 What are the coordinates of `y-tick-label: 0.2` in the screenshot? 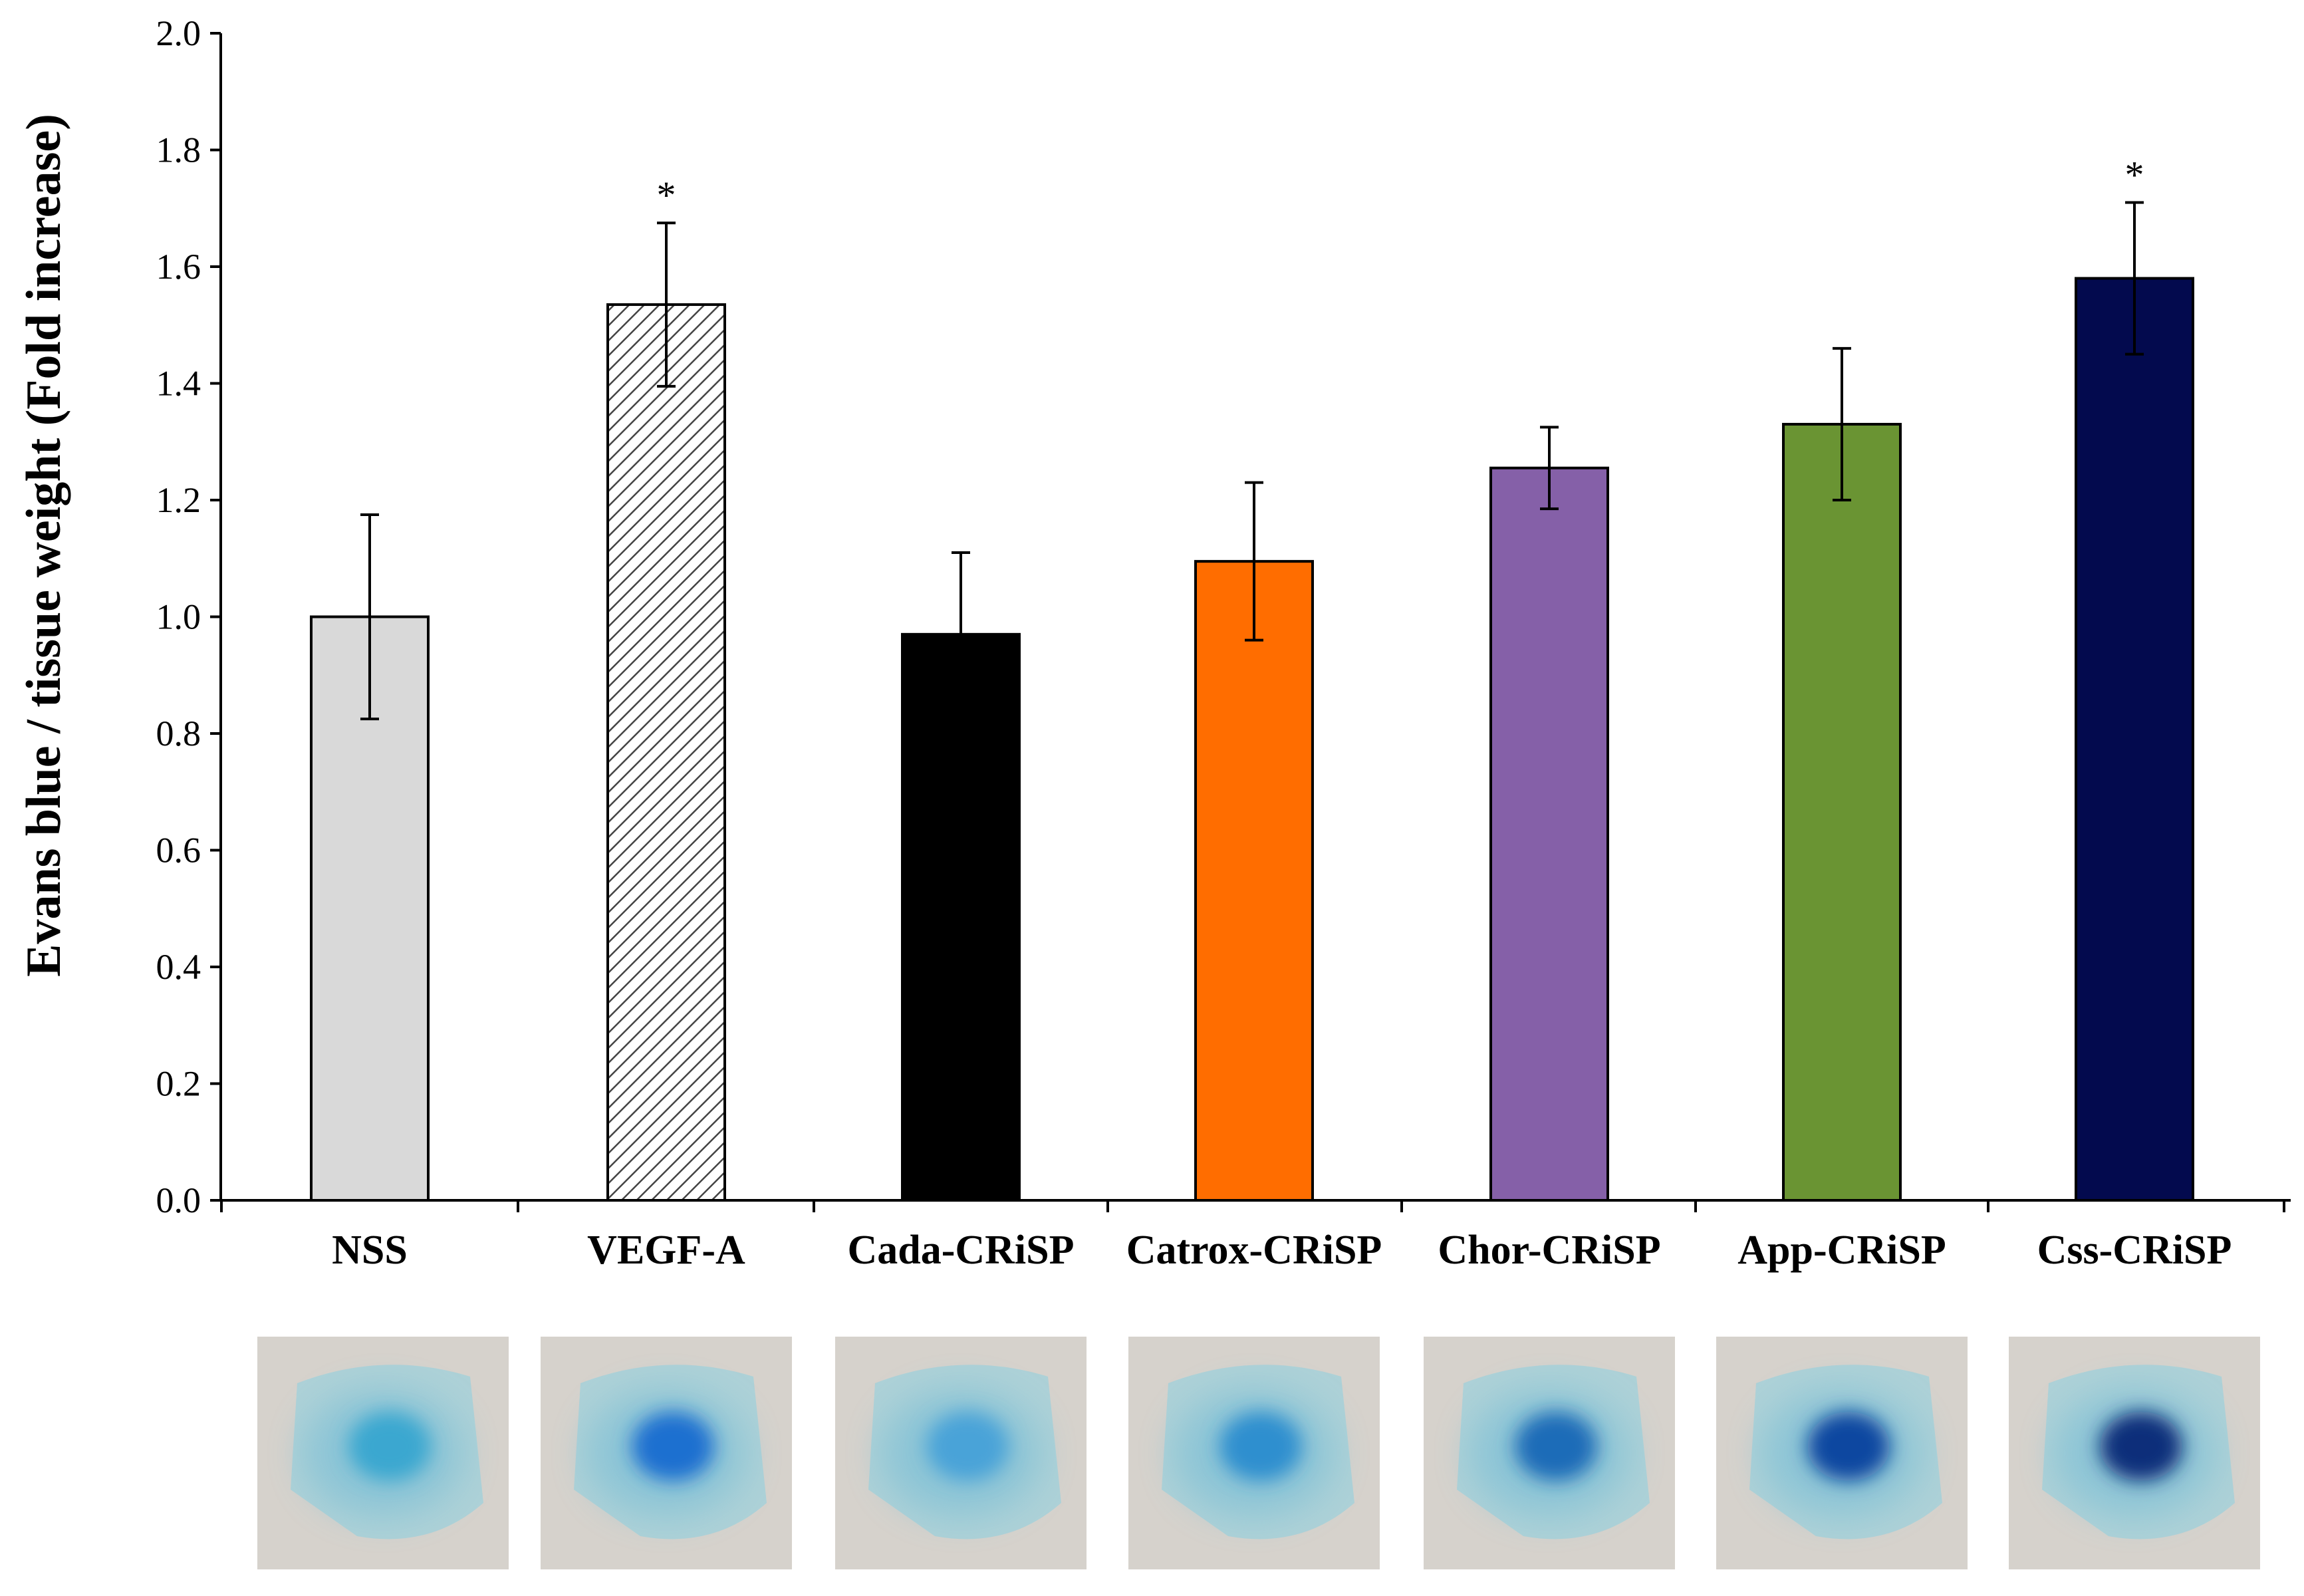 It's located at (178, 1084).